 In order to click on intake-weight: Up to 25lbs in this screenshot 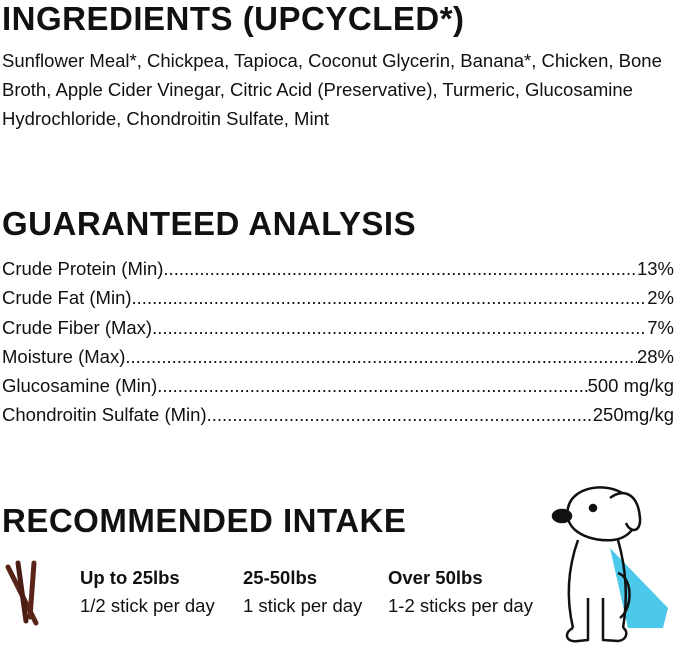, I will do `click(130, 577)`.